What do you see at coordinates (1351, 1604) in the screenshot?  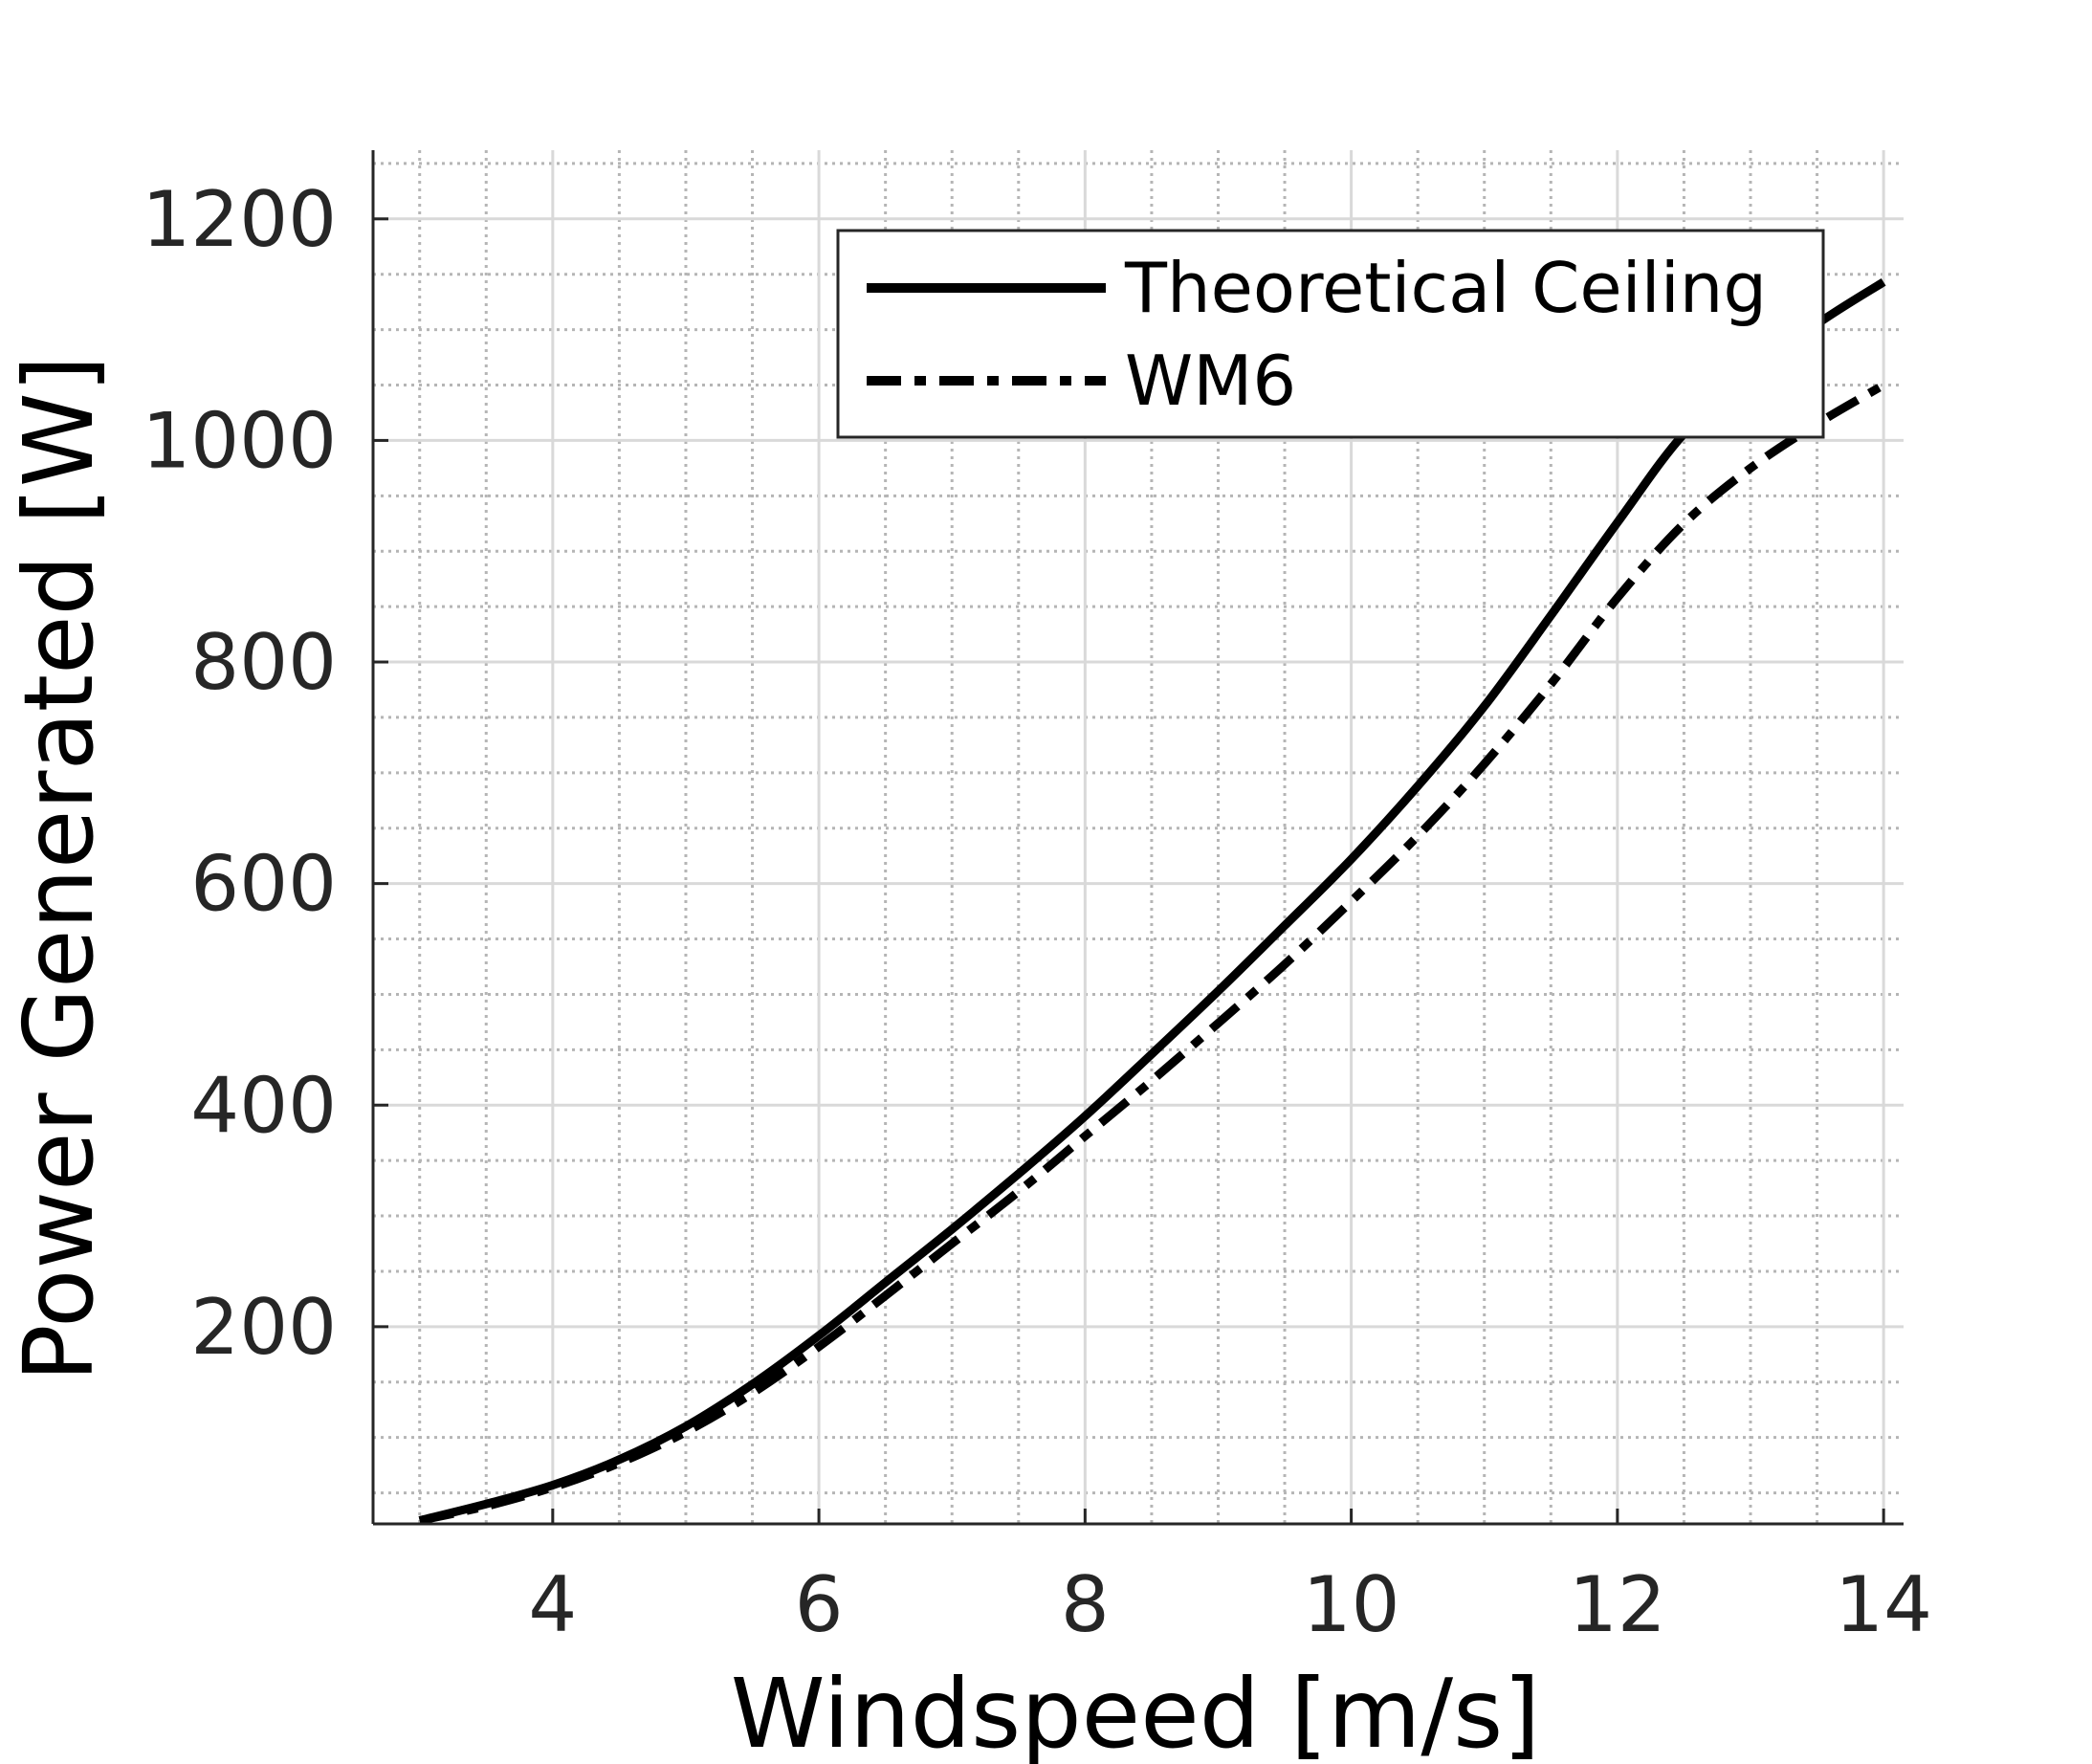 I see `x-tick-label: 10` at bounding box center [1351, 1604].